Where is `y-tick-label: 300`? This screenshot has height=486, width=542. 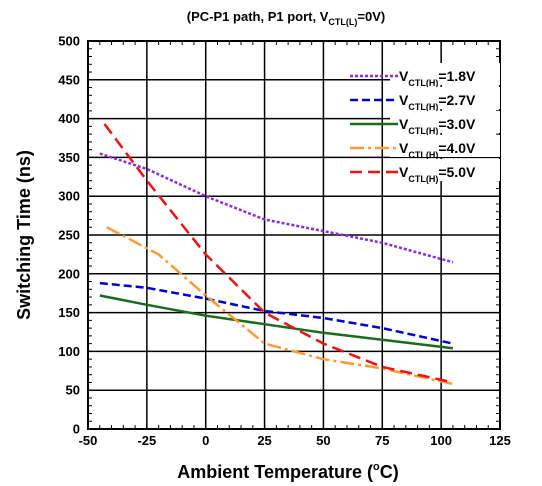
y-tick-label: 300 is located at coordinates (69, 196).